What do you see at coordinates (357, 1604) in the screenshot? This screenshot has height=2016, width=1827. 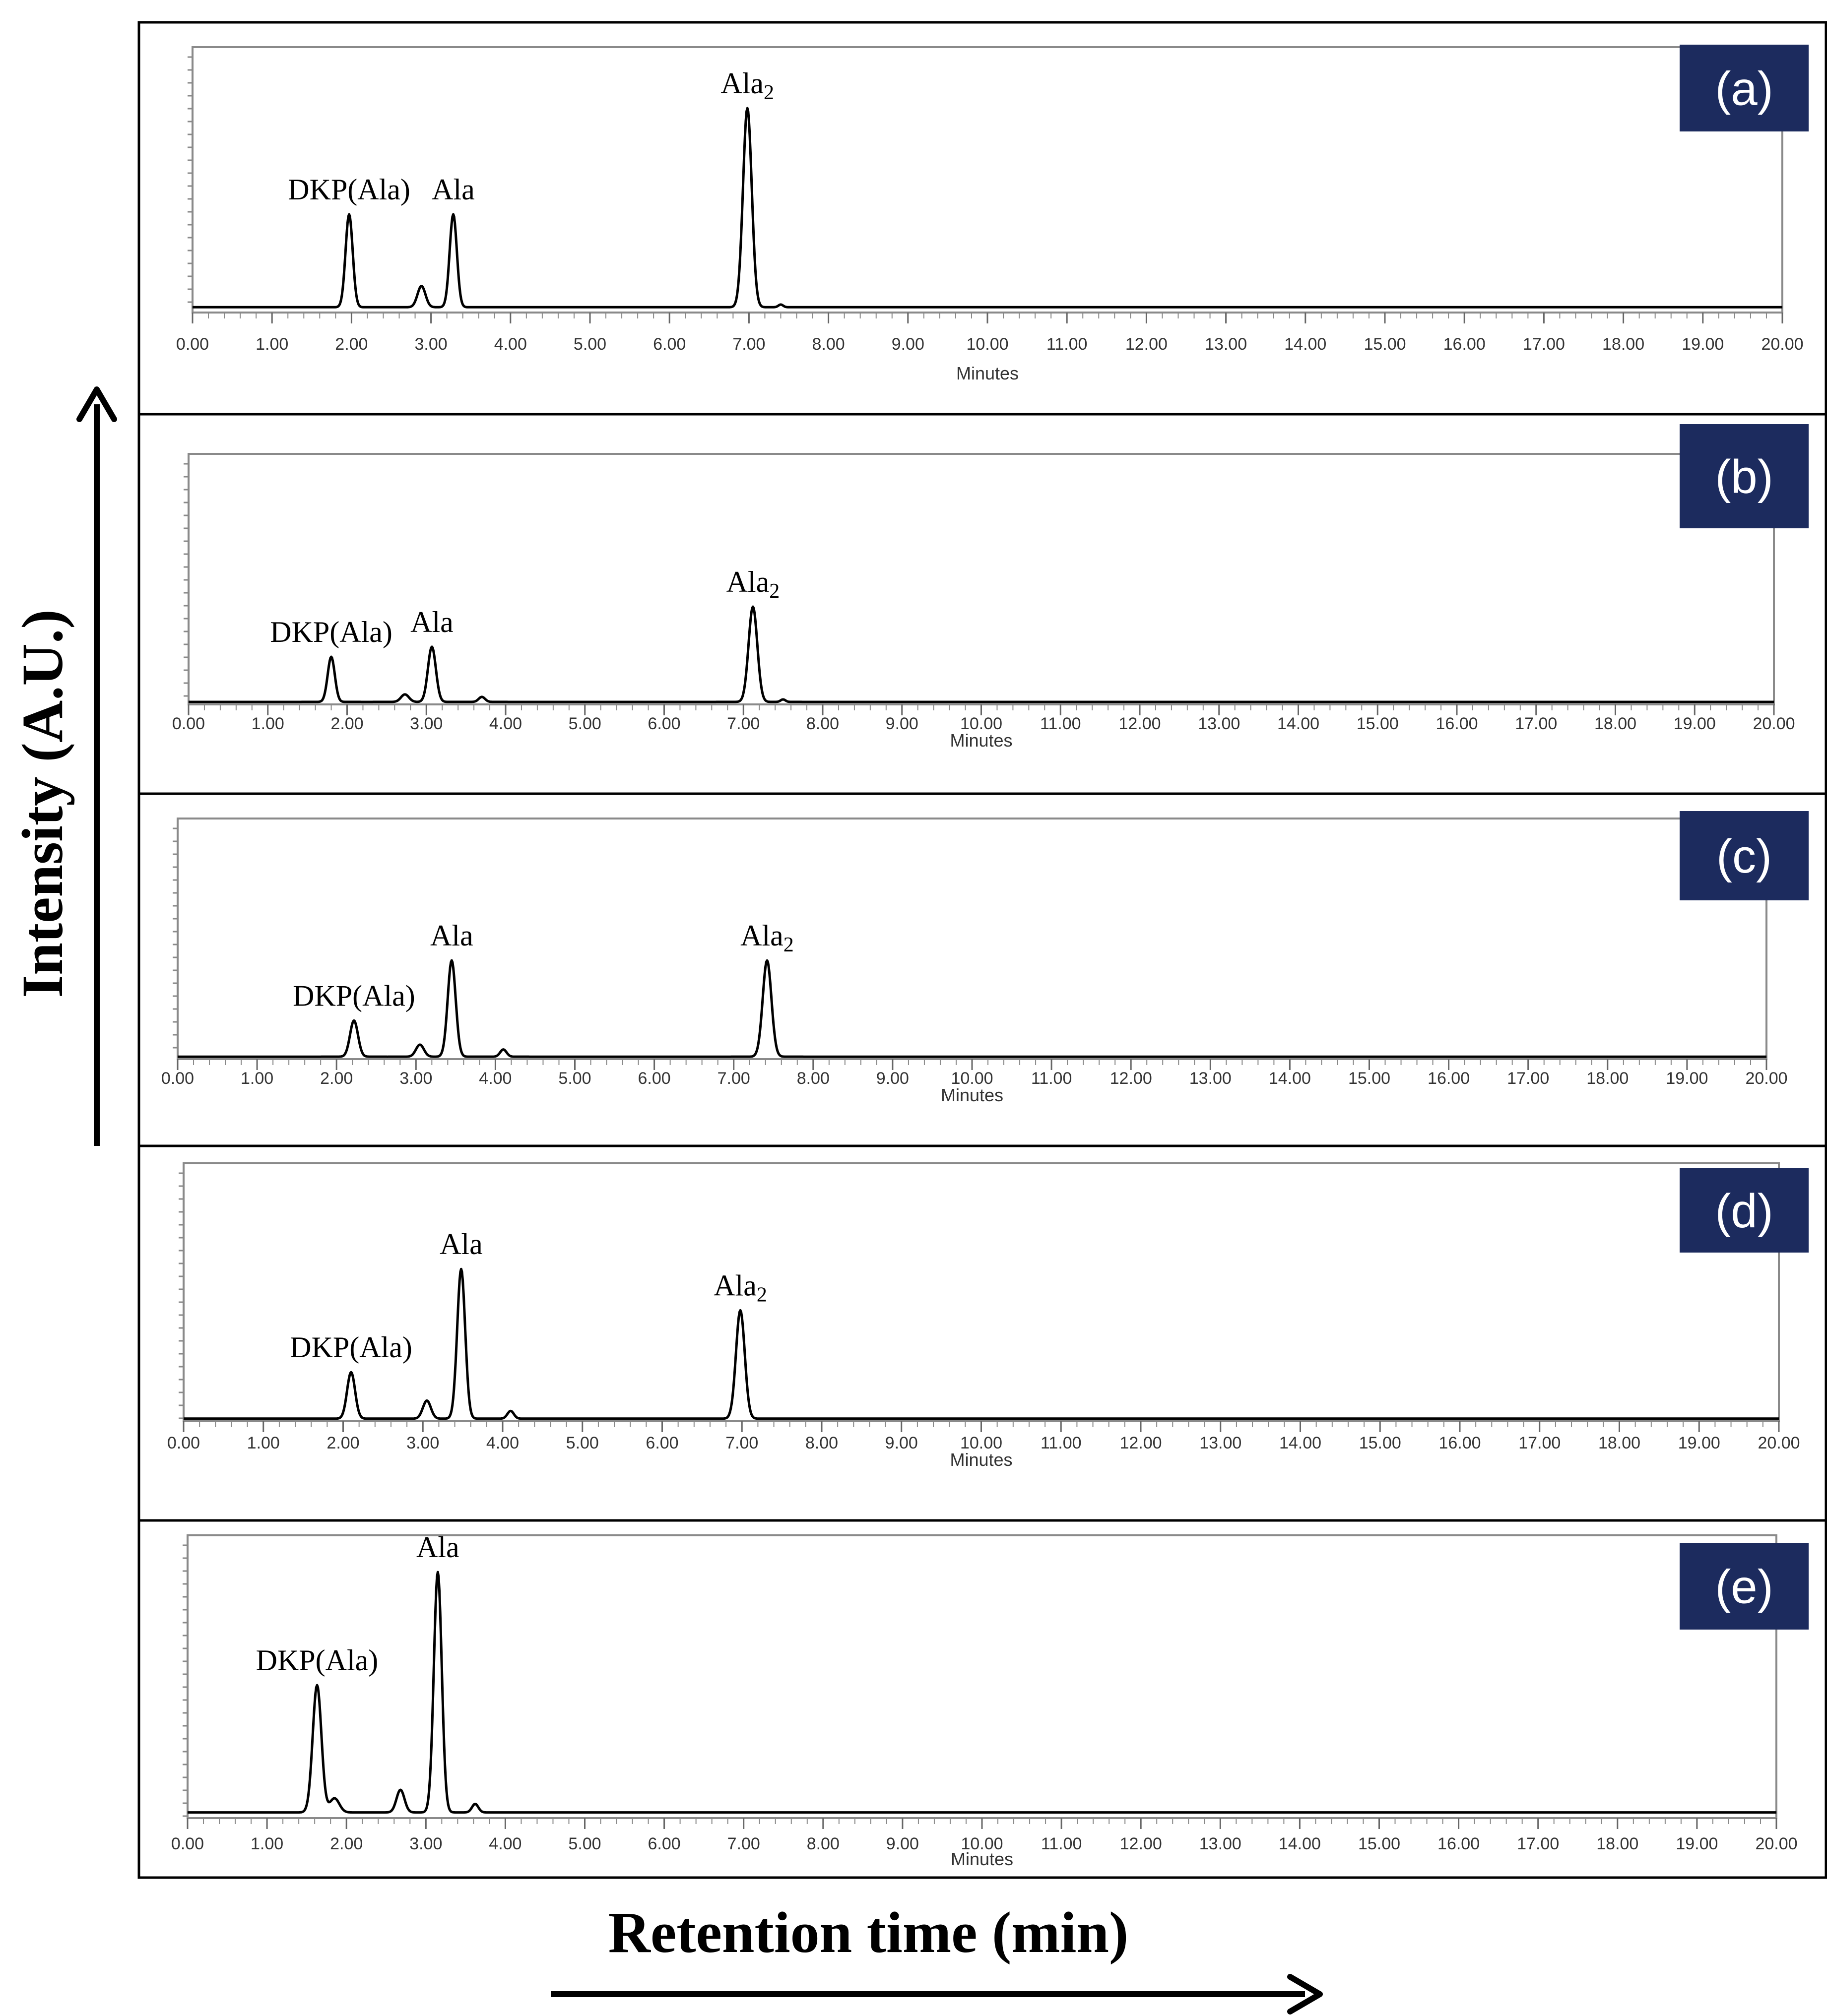 I see `peak-labels: DKP(Ala) Ala` at bounding box center [357, 1604].